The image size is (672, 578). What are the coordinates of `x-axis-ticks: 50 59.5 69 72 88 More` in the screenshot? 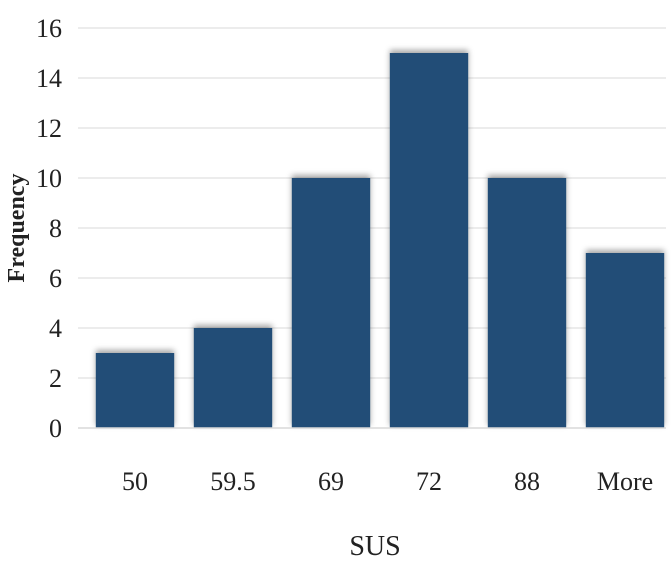 It's located at (387, 481).